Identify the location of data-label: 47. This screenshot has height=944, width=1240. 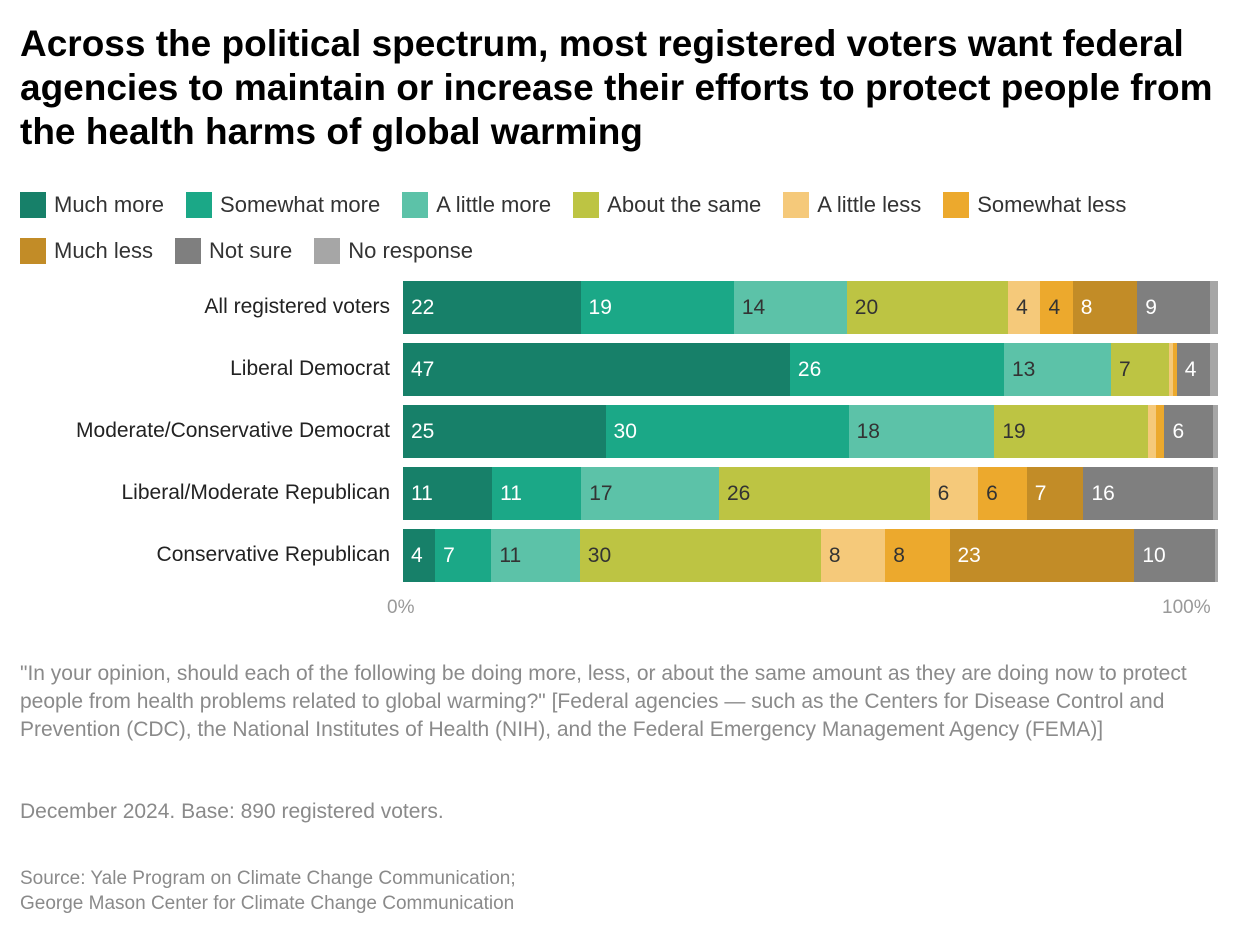
(423, 369).